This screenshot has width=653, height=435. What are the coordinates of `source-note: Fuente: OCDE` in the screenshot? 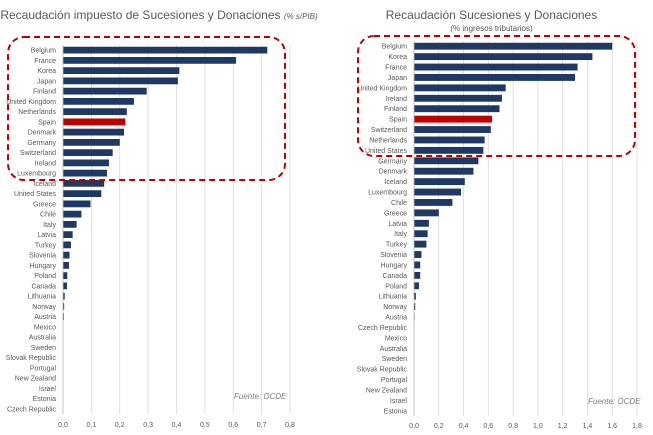 It's located at (260, 396).